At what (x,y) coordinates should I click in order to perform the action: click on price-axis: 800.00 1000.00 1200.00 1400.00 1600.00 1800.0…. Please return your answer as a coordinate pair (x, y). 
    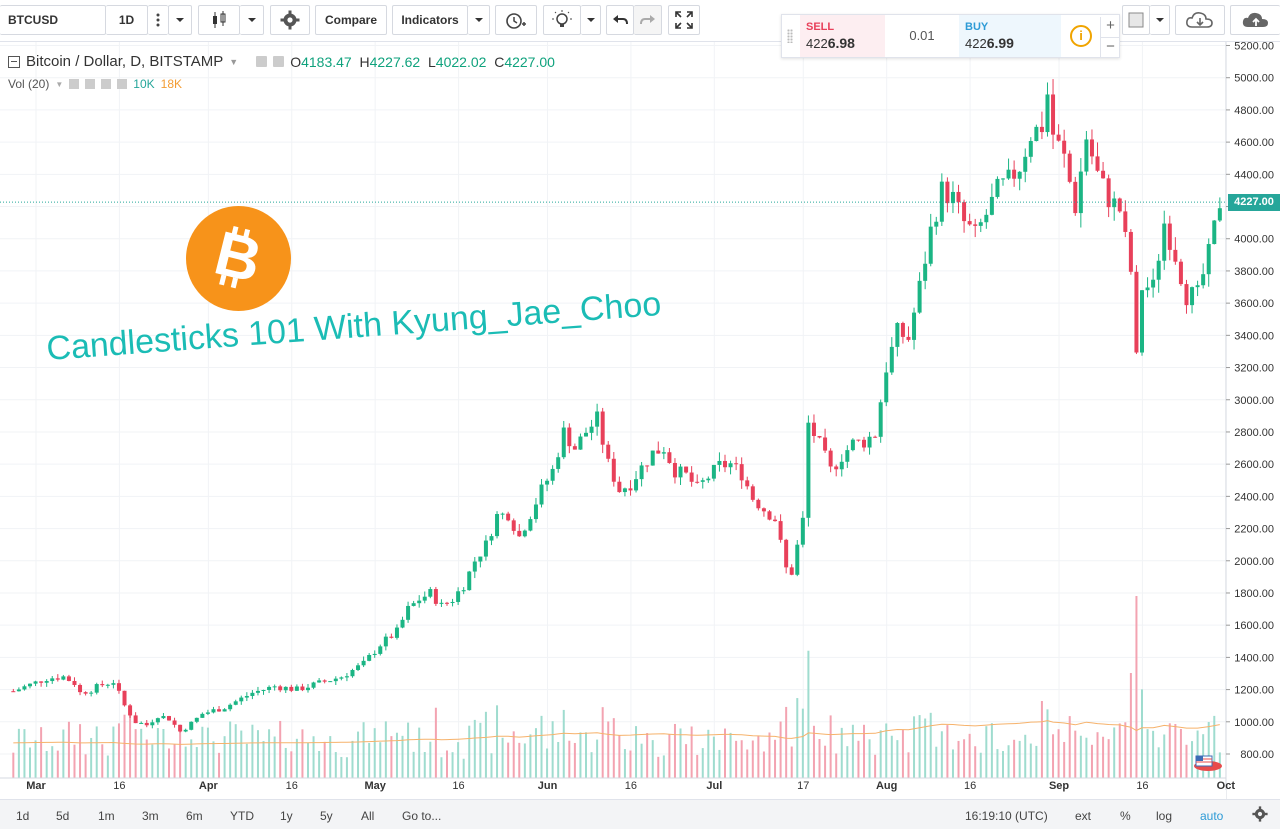
    Looking at the image, I should click on (1252, 420).